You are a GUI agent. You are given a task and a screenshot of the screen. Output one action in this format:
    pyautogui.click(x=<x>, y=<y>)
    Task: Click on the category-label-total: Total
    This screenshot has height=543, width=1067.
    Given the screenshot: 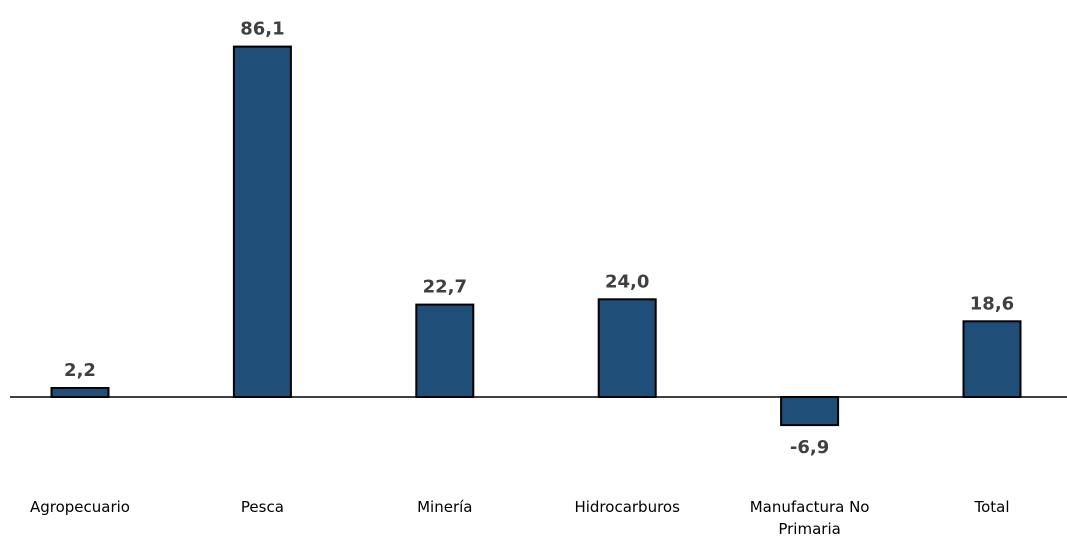 What is the action you would take?
    pyautogui.click(x=991, y=507)
    